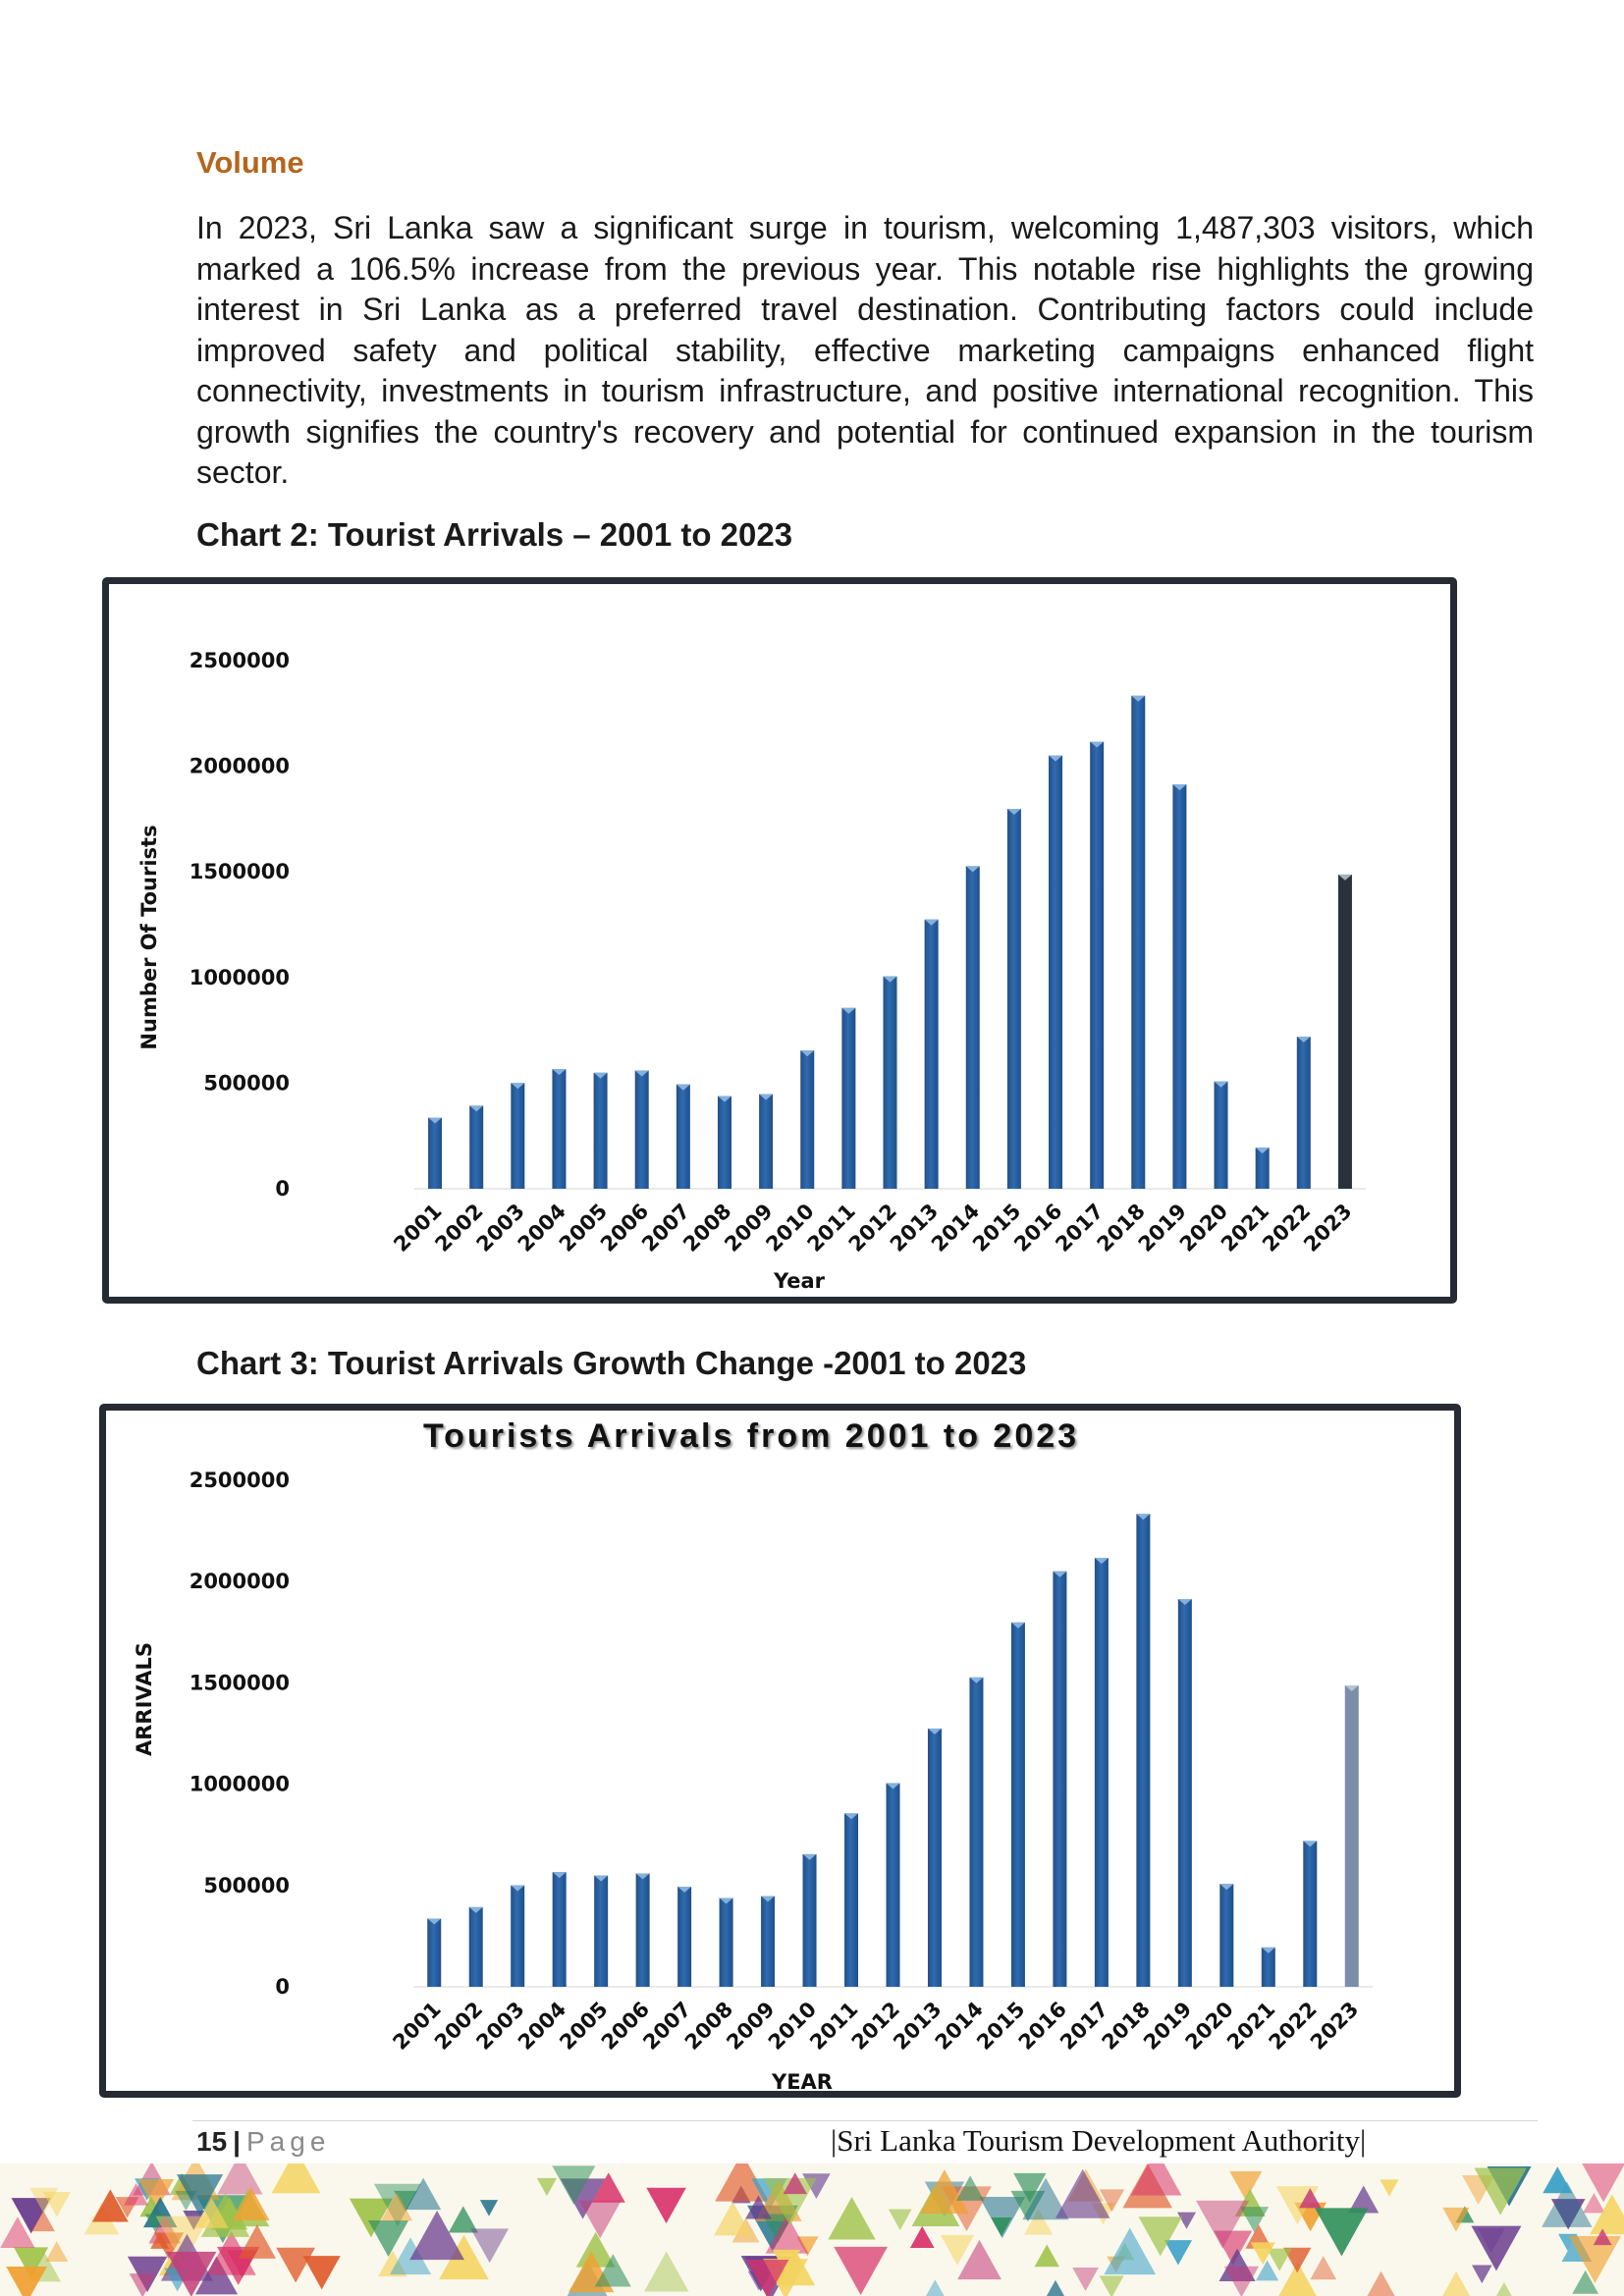 This screenshot has height=2296, width=1624. I want to click on bar-cap-2011, so click(848, 1010).